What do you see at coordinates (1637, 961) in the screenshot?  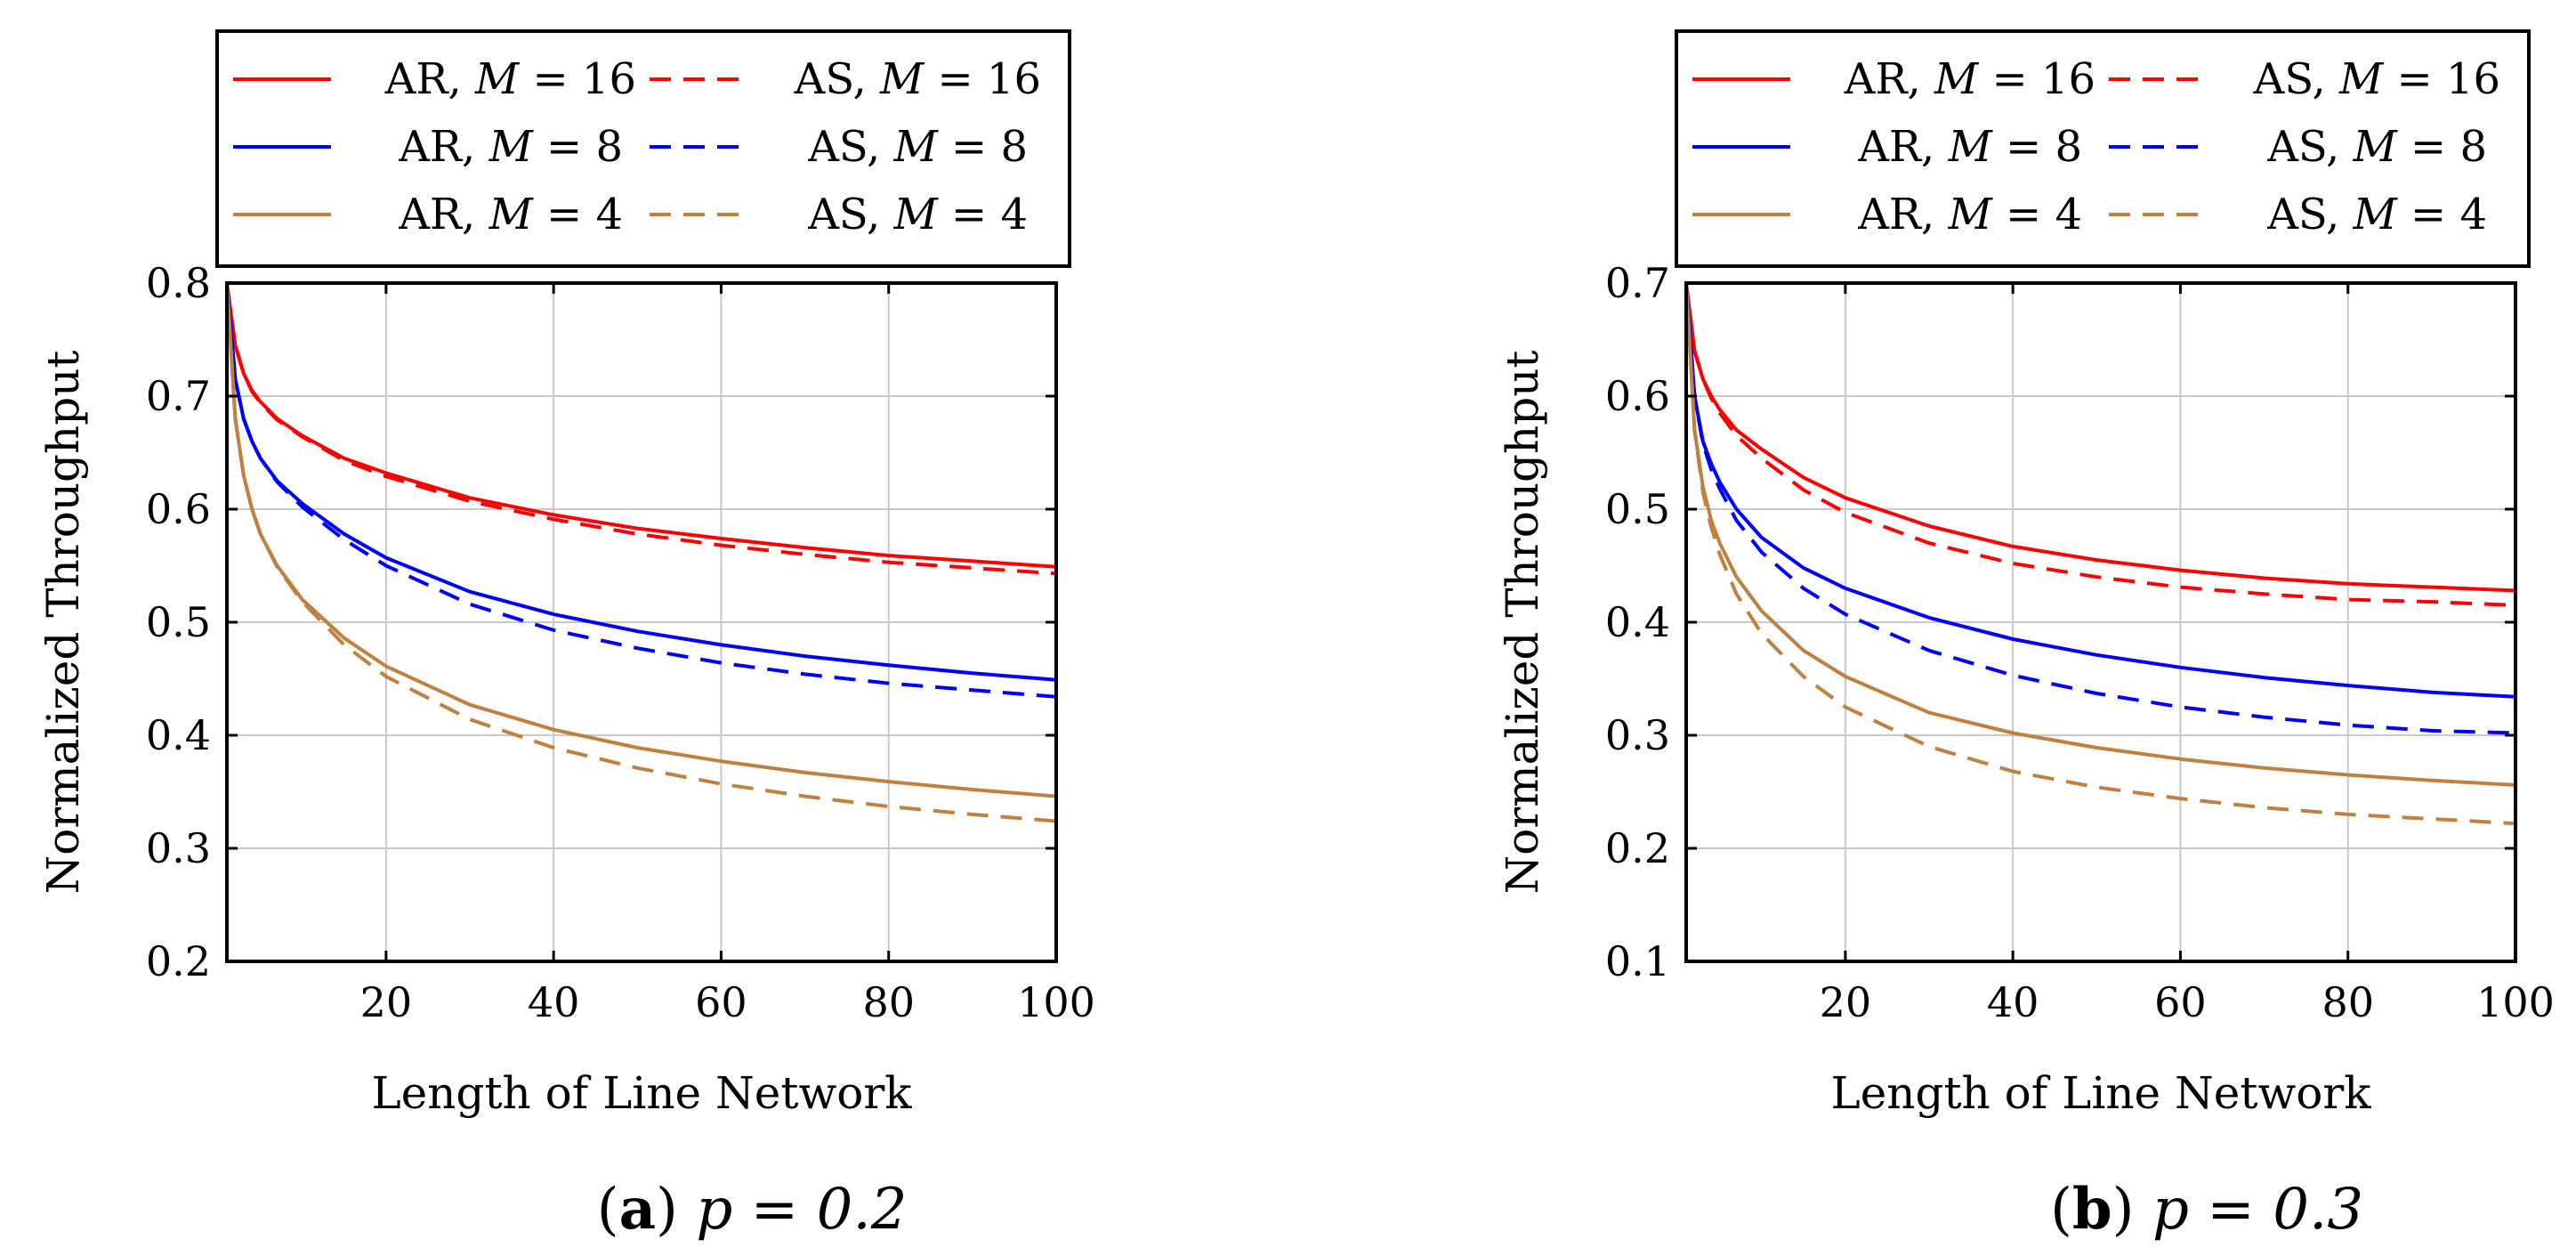 I see `y-tick-label: 0.1` at bounding box center [1637, 961].